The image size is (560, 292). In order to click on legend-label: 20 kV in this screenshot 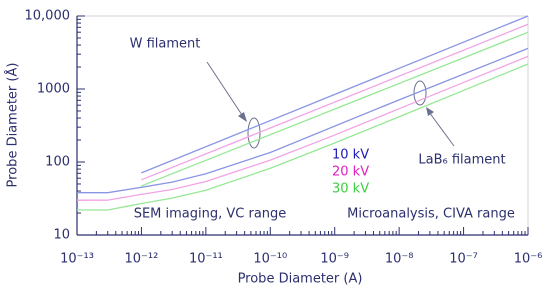, I will do `click(350, 172)`.